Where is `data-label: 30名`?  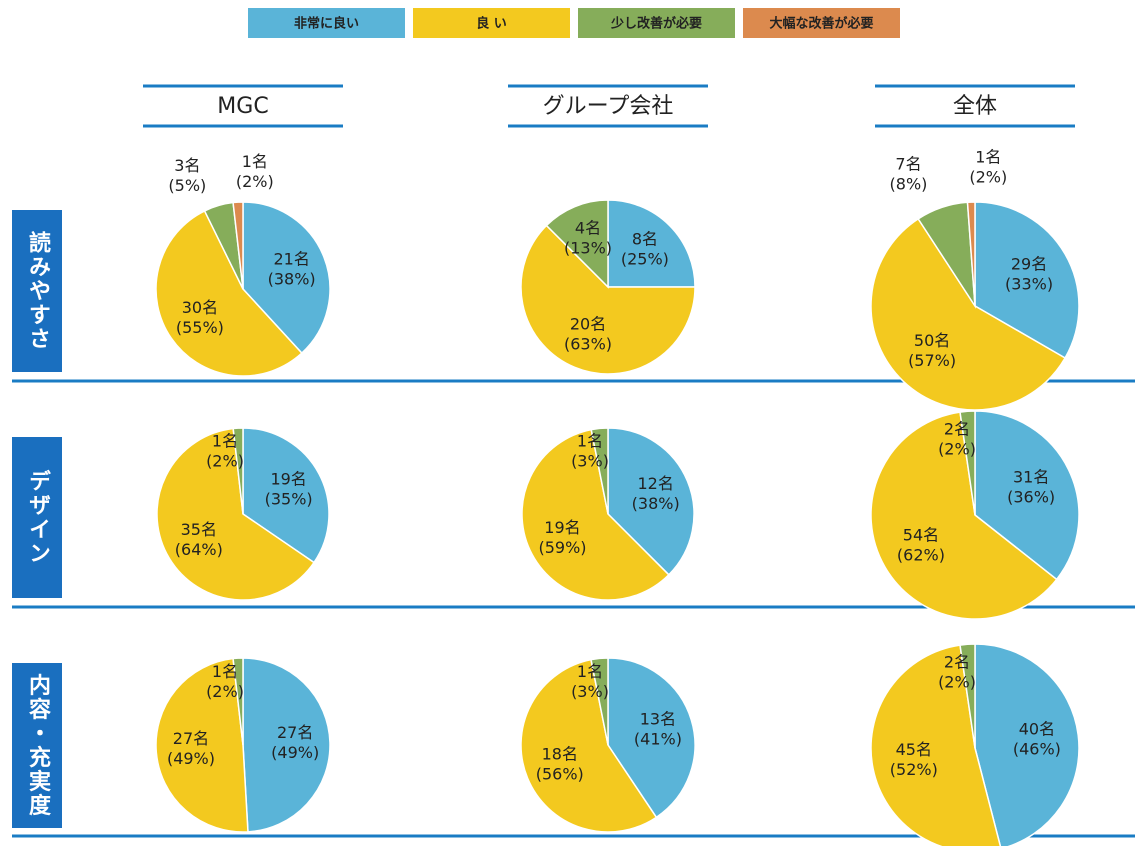 data-label: 30名 is located at coordinates (200, 307).